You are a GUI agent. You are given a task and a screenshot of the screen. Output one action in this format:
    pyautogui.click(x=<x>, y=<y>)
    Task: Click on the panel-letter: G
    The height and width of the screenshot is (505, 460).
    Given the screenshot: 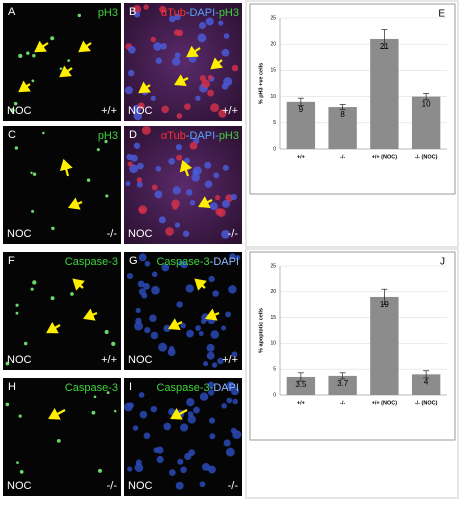 What is the action you would take?
    pyautogui.click(x=133, y=261)
    